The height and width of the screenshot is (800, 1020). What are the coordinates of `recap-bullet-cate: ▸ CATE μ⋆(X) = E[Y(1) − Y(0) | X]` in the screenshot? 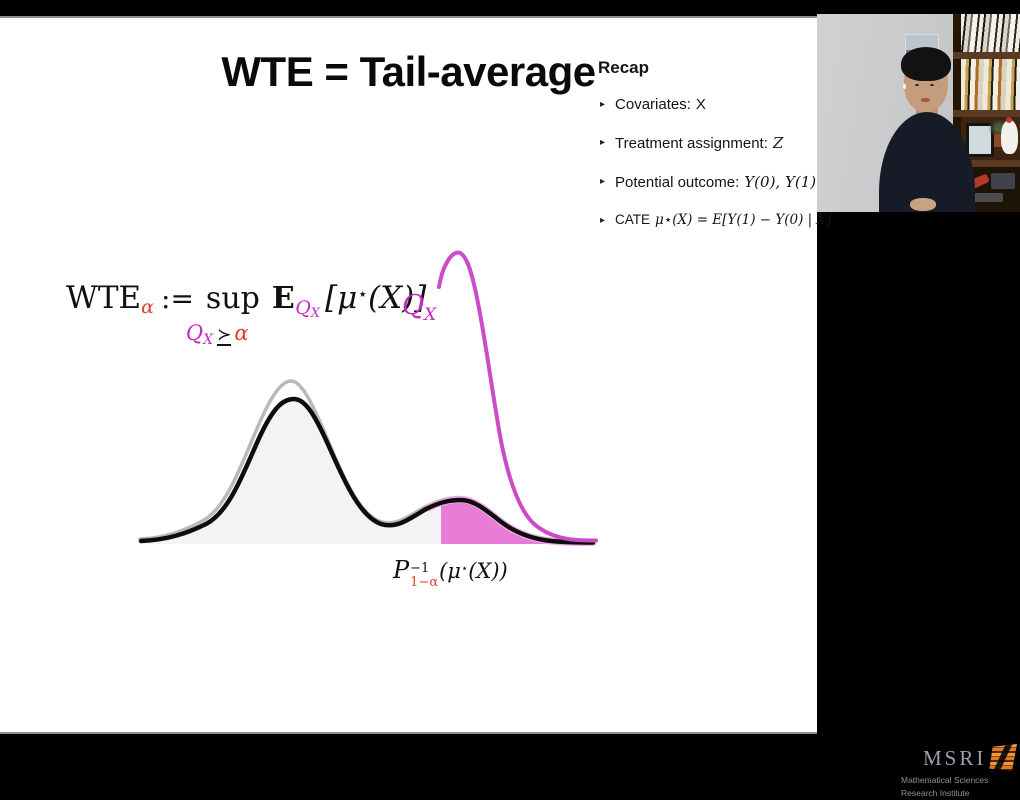 It's located at (714, 220).